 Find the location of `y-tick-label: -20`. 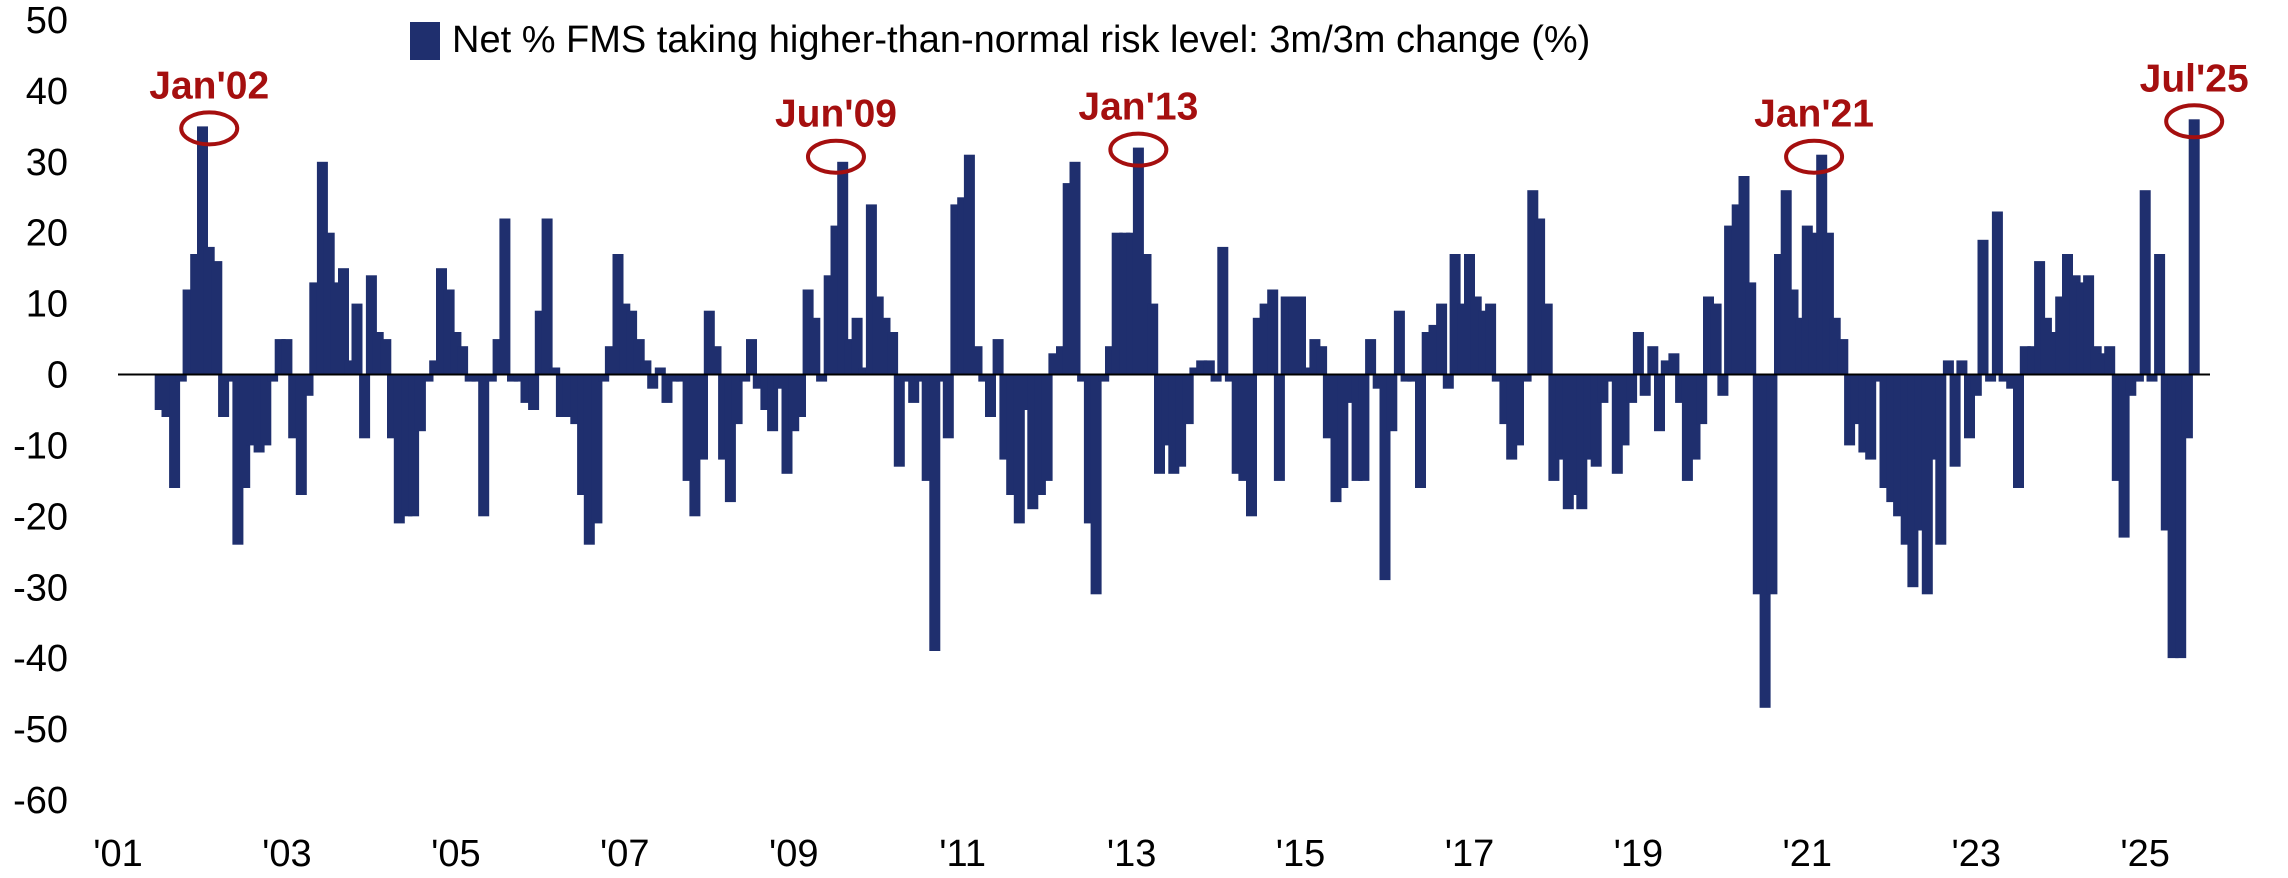

y-tick-label: -20 is located at coordinates (40, 517).